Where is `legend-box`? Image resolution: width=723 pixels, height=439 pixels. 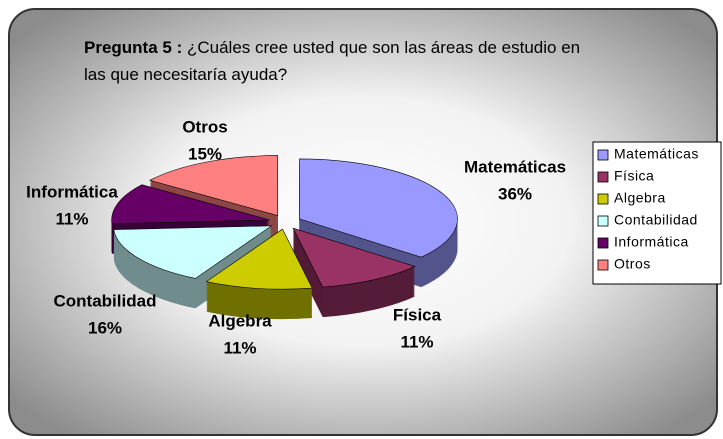 legend-box is located at coordinates (657, 213).